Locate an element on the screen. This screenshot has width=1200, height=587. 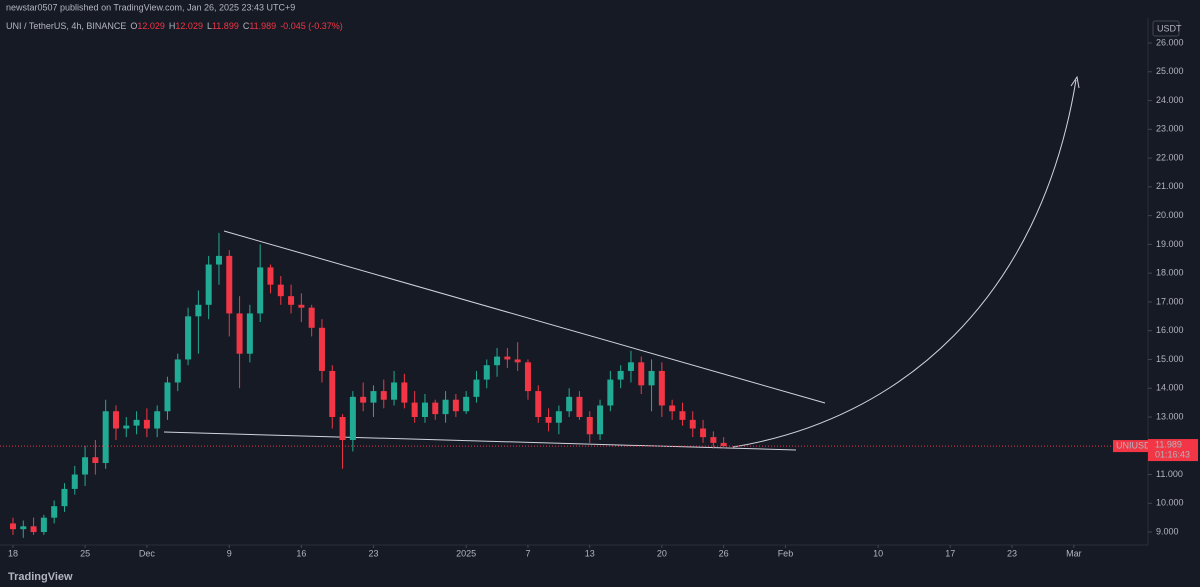
x-tick-label: 13 is located at coordinates (590, 553).